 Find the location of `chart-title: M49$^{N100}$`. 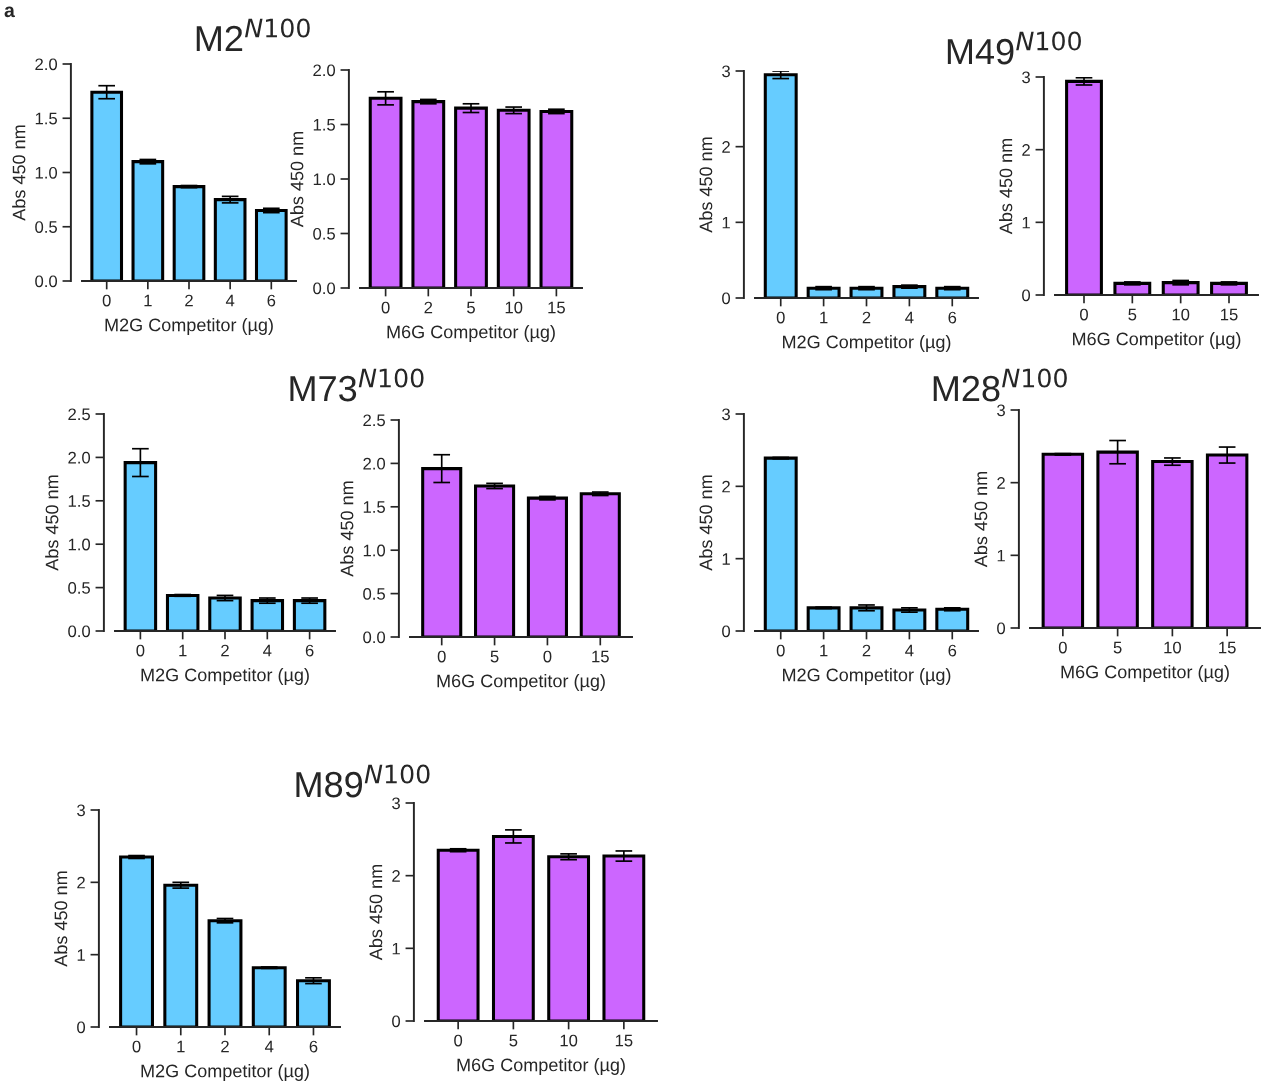

chart-title: M49$^{N100}$ is located at coordinates (1014, 48).